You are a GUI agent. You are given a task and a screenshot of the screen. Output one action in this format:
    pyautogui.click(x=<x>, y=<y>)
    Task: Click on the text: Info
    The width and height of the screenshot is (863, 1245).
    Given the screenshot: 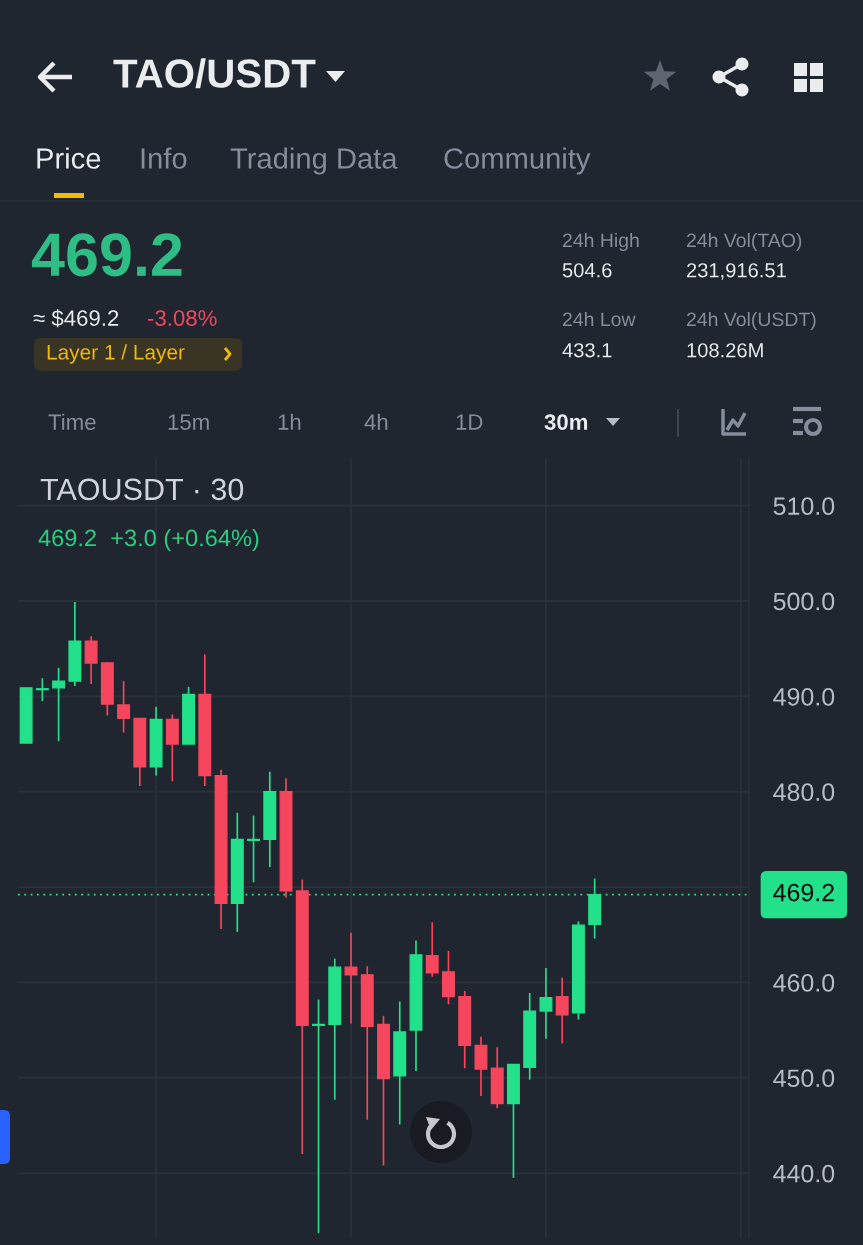 What is the action you would take?
    pyautogui.click(x=164, y=158)
    